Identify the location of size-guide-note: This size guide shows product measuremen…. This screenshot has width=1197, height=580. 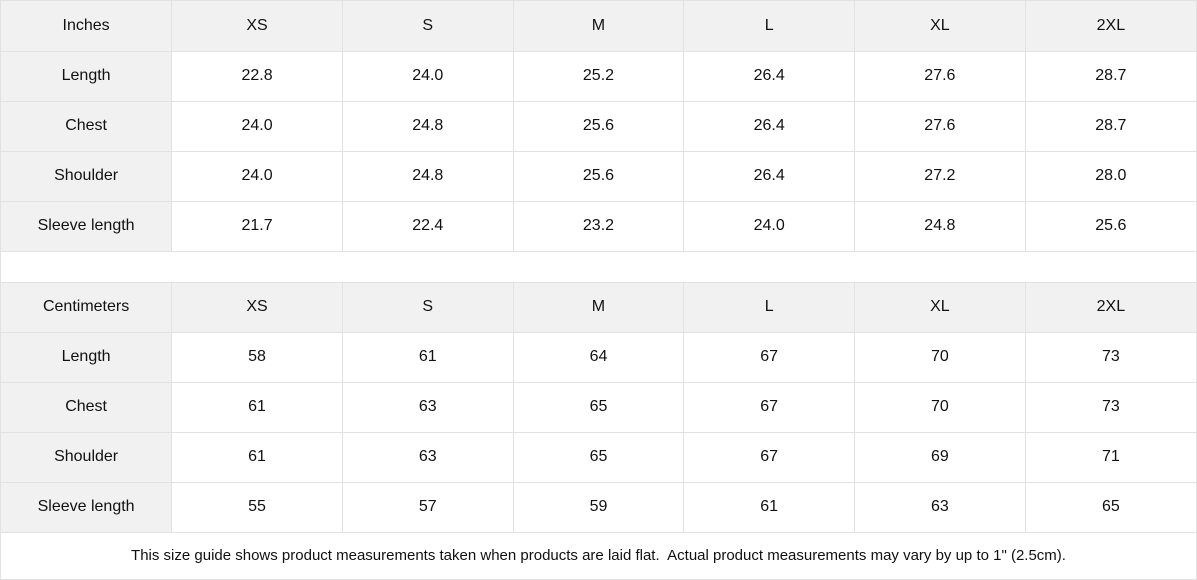
(598, 556).